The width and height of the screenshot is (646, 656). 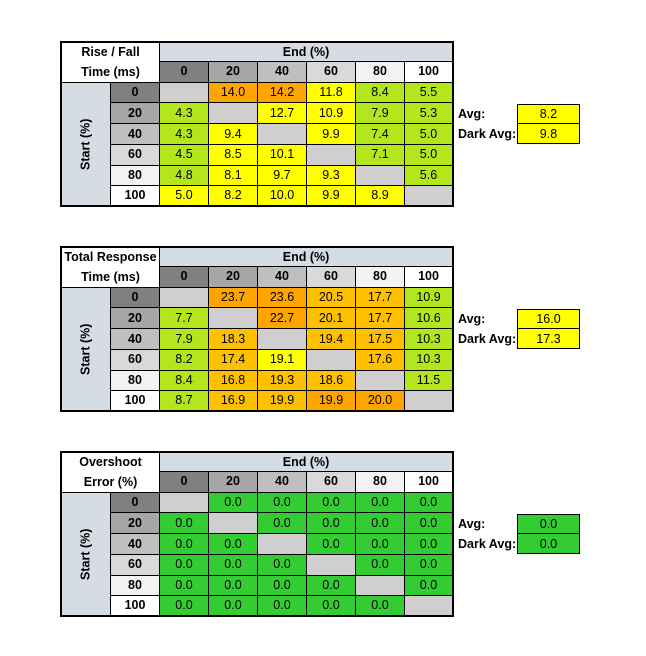 I want to click on table-cell: 5.3, so click(x=429, y=113).